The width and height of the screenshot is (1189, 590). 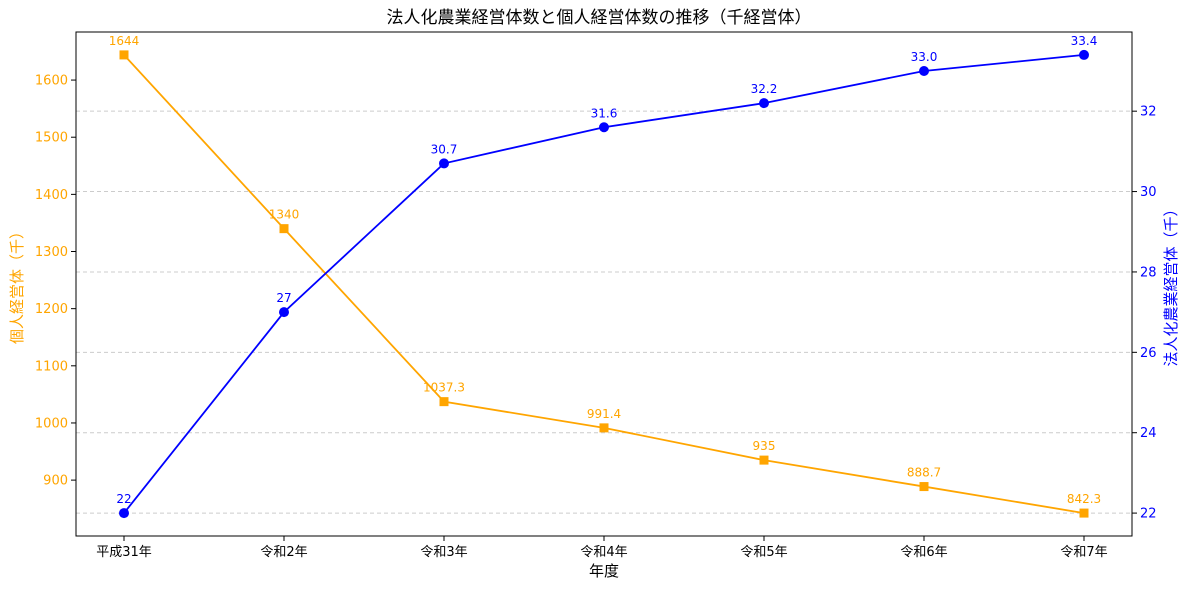 I want to click on y-right-tick-label: 22, so click(x=1148, y=514).